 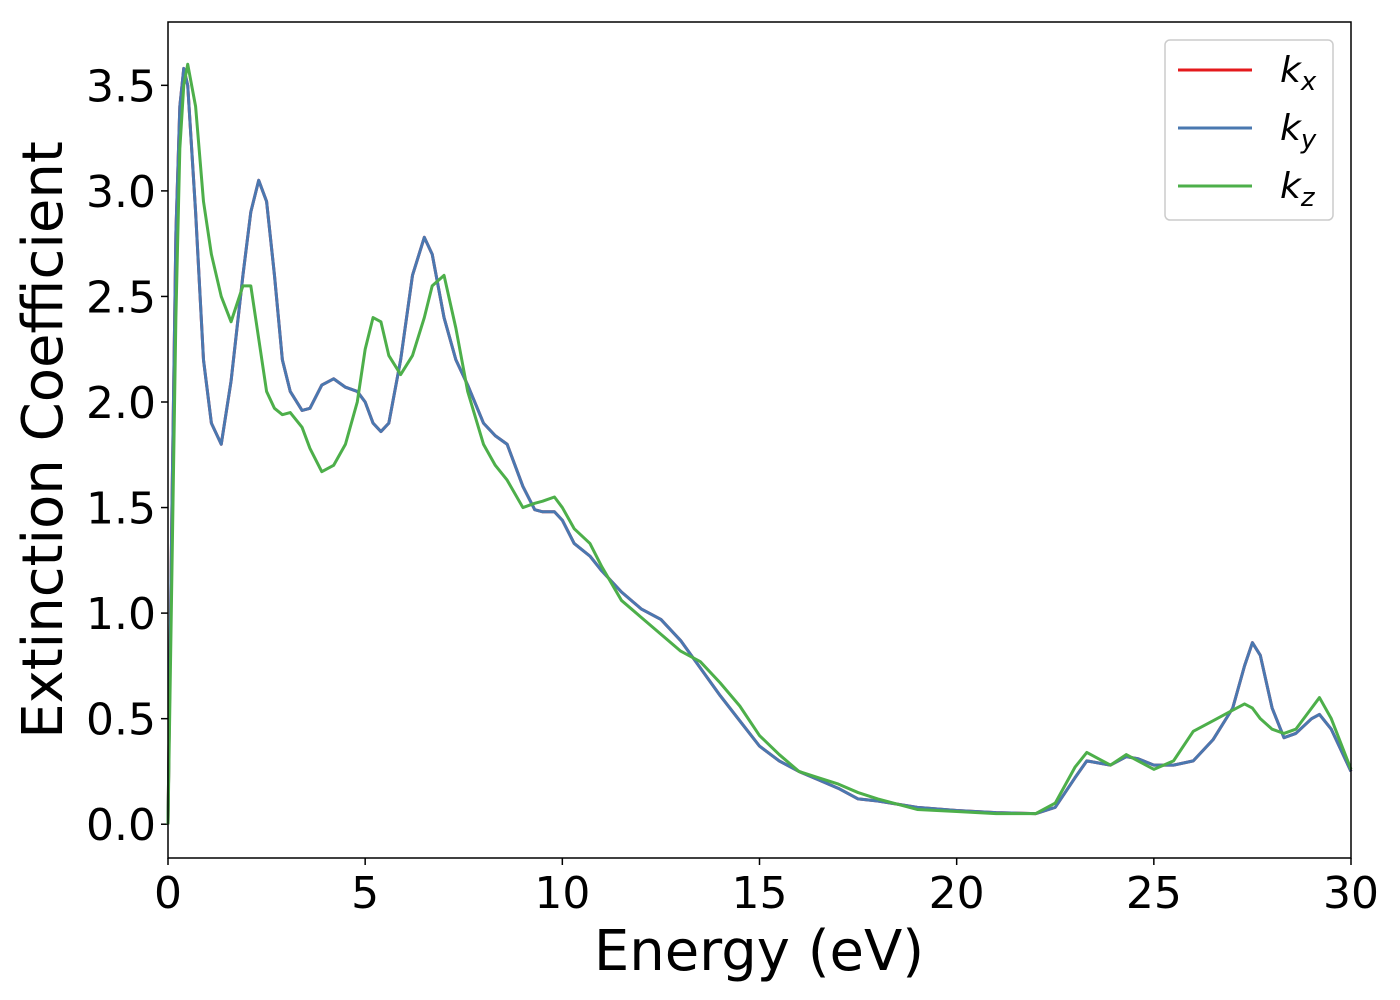 I want to click on legend-label: kx, so click(x=1298, y=73).